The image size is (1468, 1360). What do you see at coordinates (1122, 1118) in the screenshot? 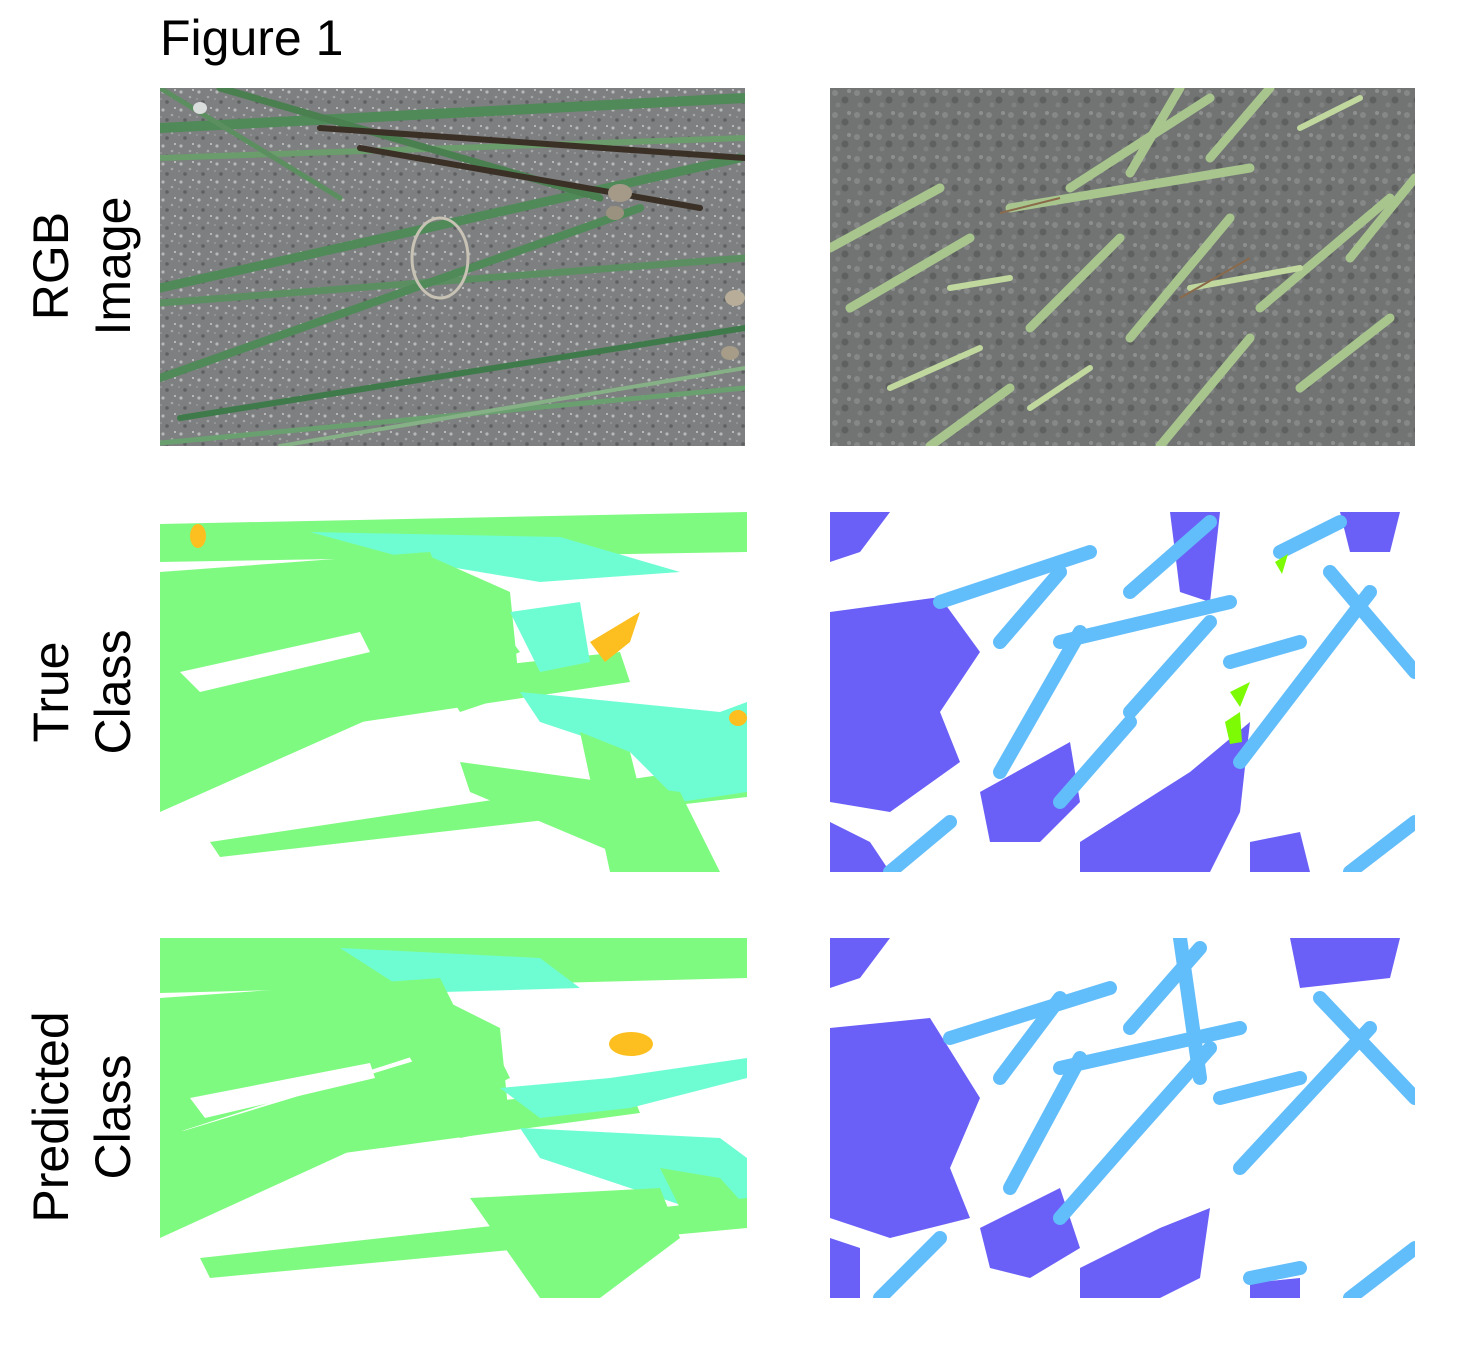
I see `predicted-class-mask-succulent` at bounding box center [1122, 1118].